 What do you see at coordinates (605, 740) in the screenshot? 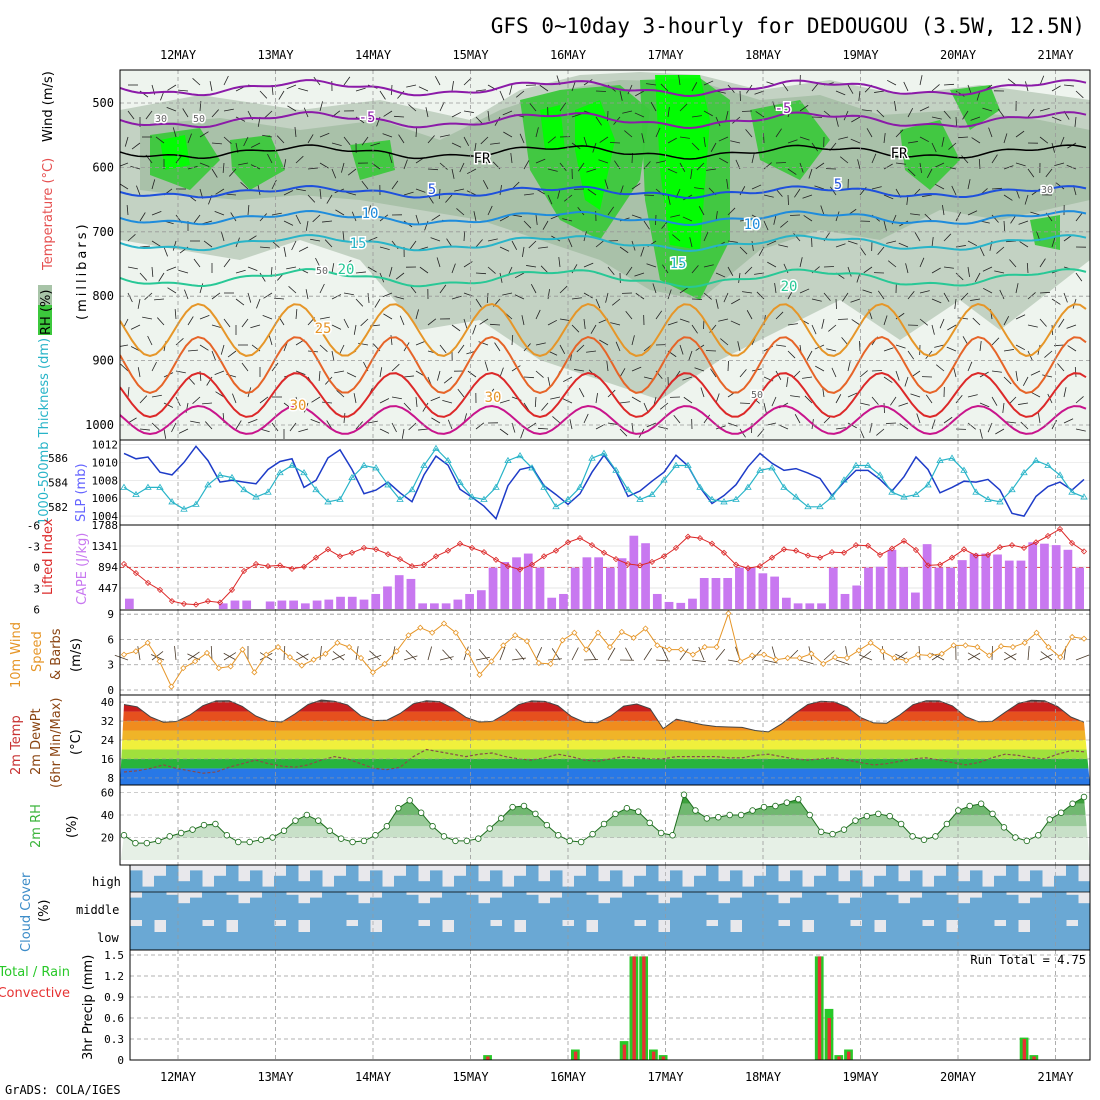
I see `temp2m-grid` at bounding box center [605, 740].